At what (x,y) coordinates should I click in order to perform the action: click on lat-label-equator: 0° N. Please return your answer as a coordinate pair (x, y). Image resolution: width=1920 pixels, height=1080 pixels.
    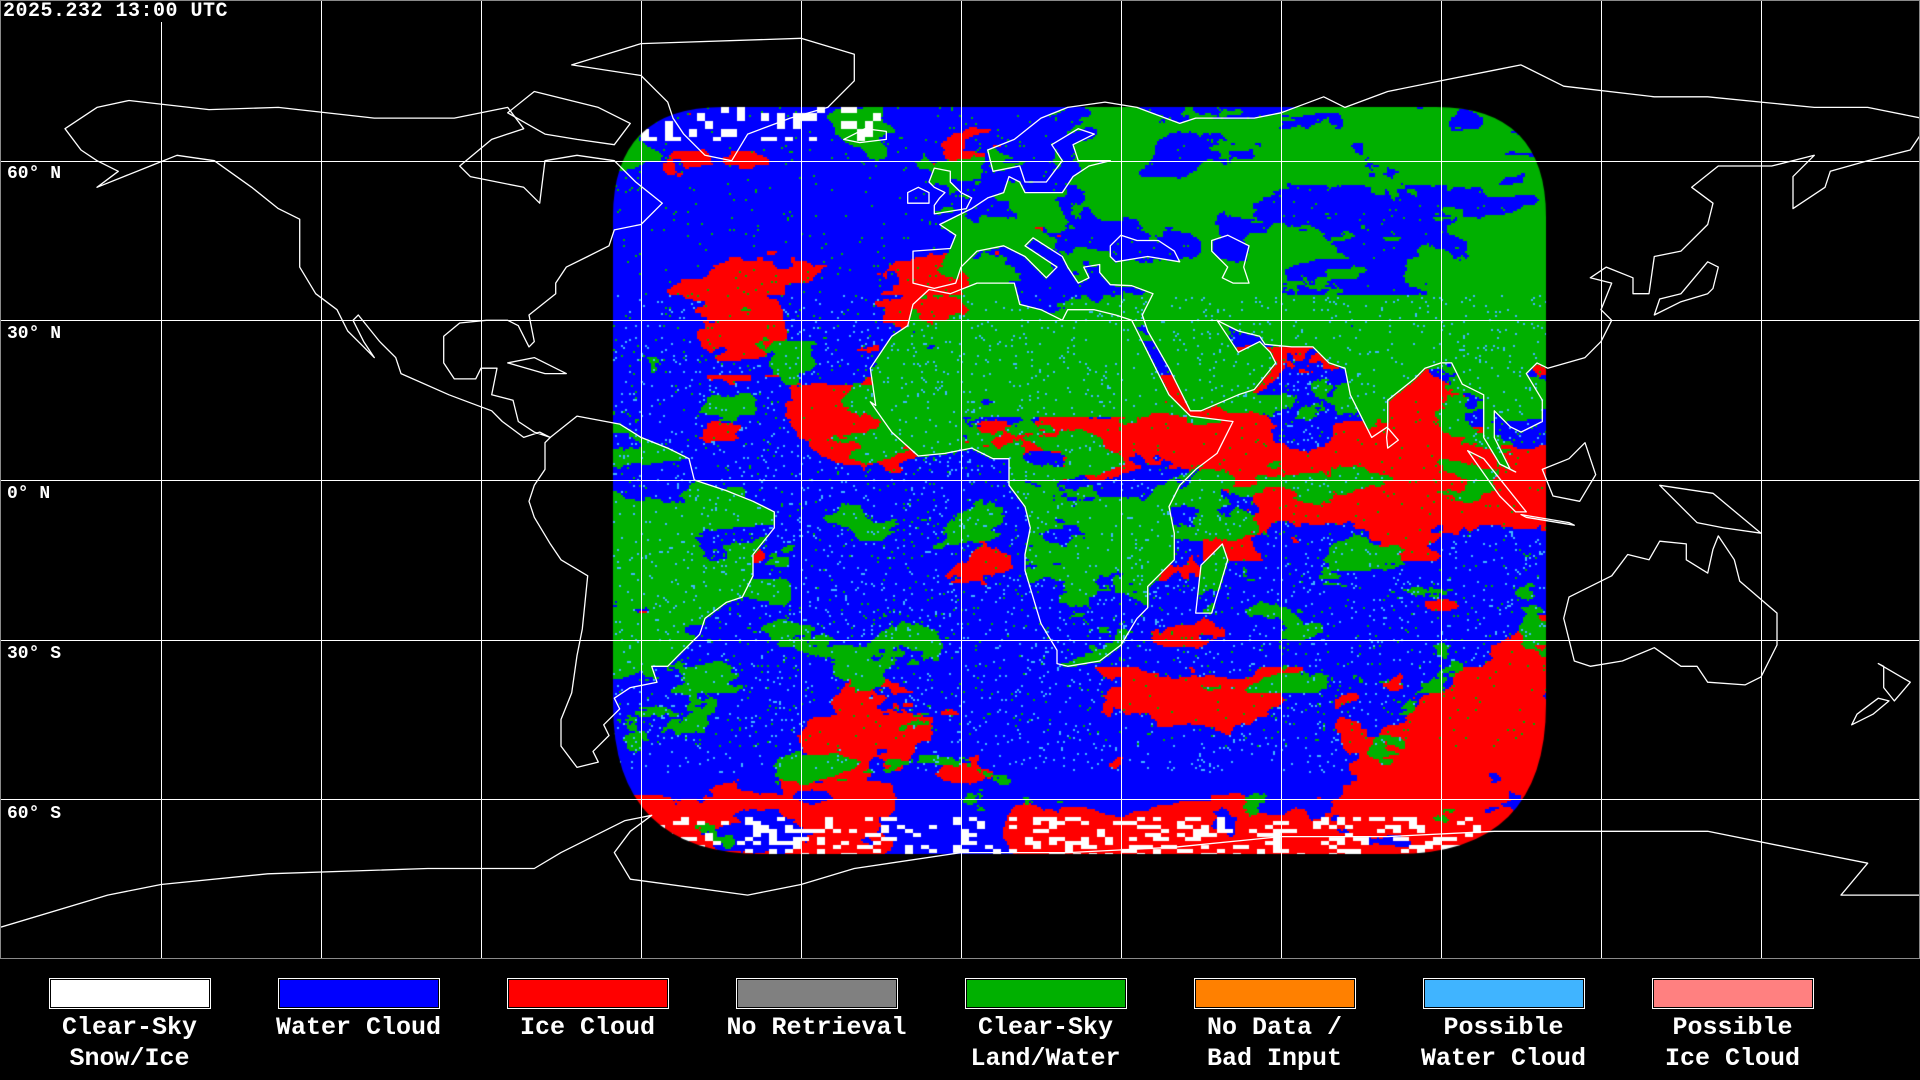
    Looking at the image, I should click on (29, 494).